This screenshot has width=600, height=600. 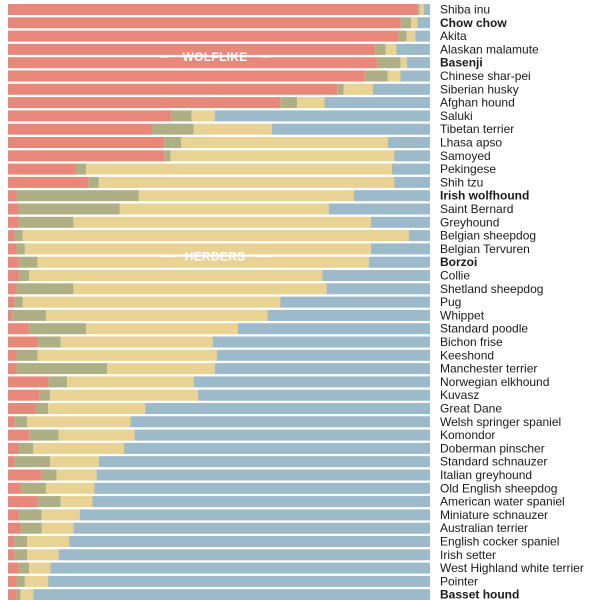 I want to click on category-label: Tibetan terrier, so click(x=477, y=129).